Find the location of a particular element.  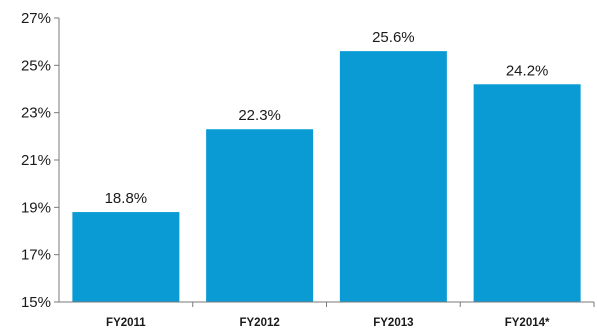

y-tick-label: 27% is located at coordinates (36, 18).